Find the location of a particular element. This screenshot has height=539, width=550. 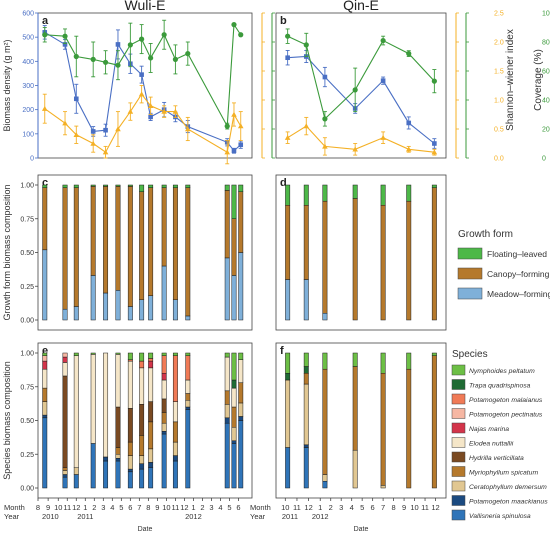

species-legend-label-ceratophyllum: Ceratophyllum demersum is located at coordinates (508, 487).